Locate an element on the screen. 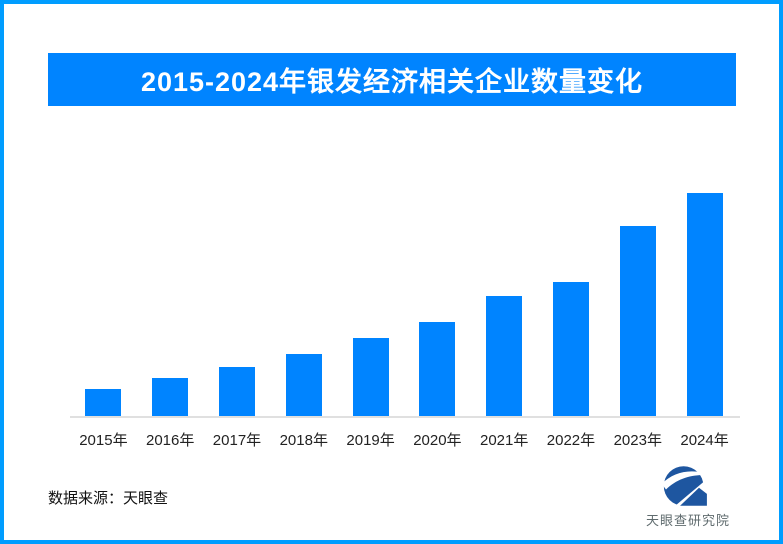 This screenshot has height=544, width=783. bar-2024年 is located at coordinates (704, 304).